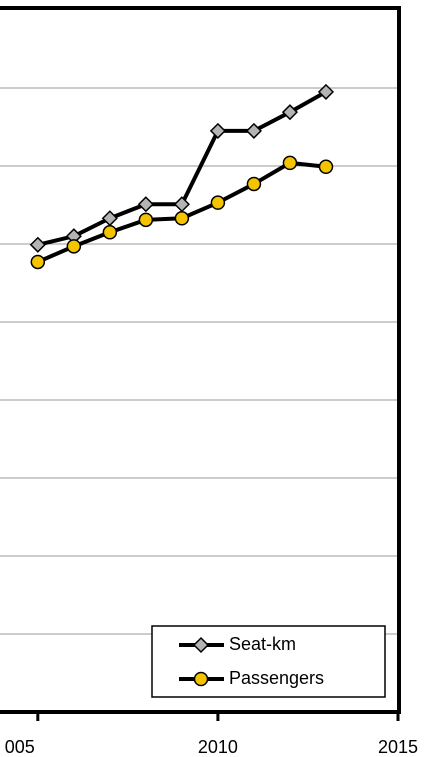 This screenshot has height=757, width=434. What do you see at coordinates (218, 747) in the screenshot?
I see `x-tick-label: 2010` at bounding box center [218, 747].